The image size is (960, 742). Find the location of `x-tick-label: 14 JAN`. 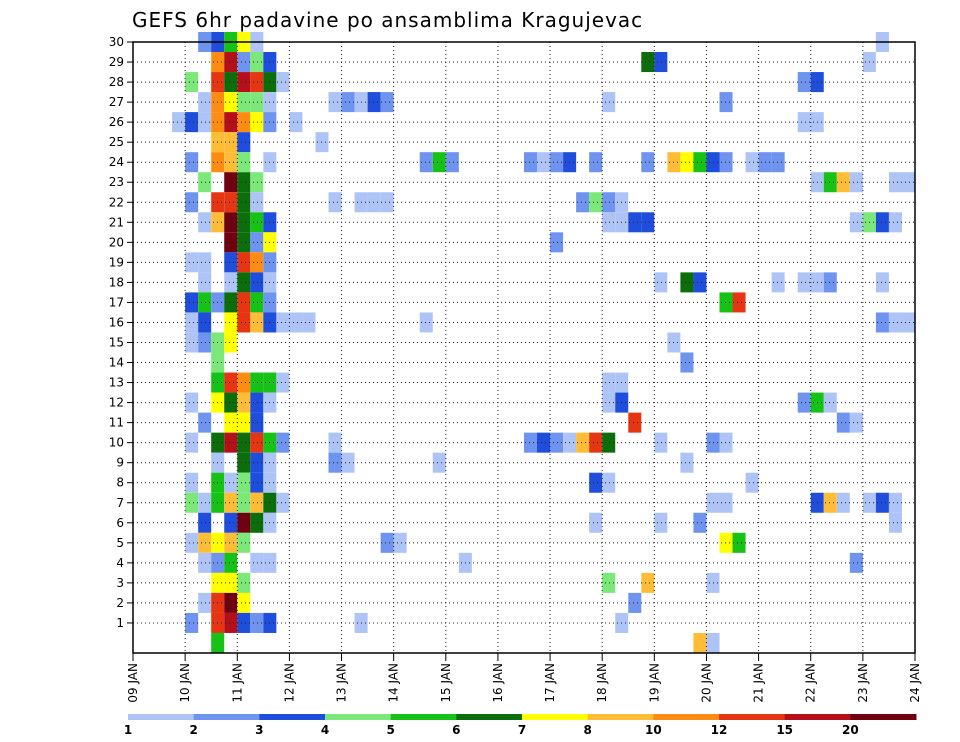

x-tick-label: 14 JAN is located at coordinates (394, 683).